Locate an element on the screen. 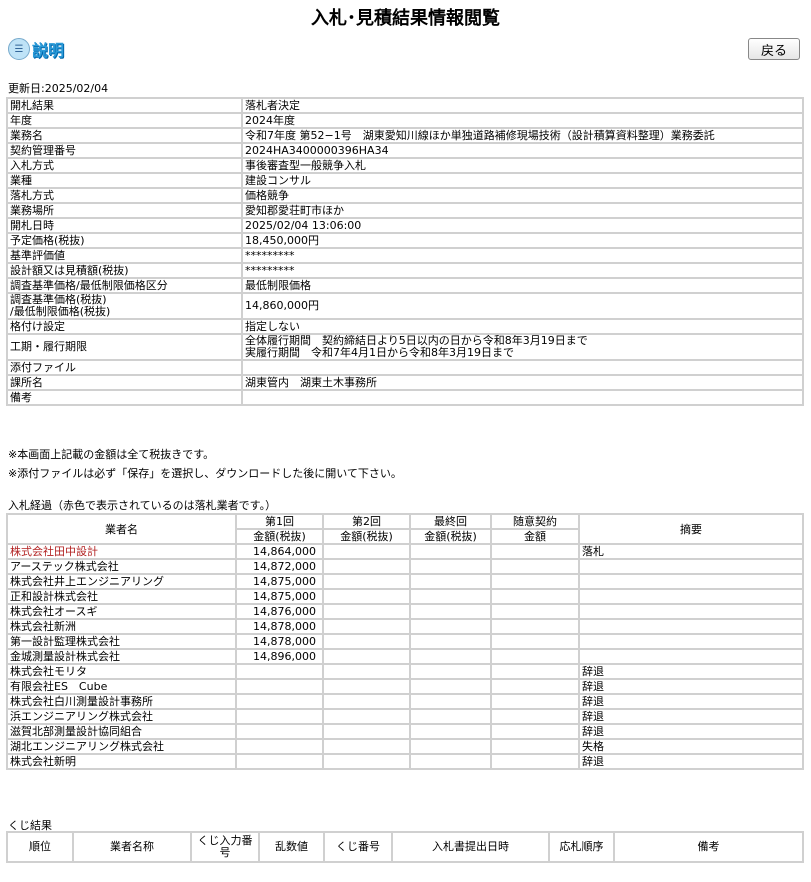 The image size is (811, 882). col-final: 最終回 is located at coordinates (450, 521).